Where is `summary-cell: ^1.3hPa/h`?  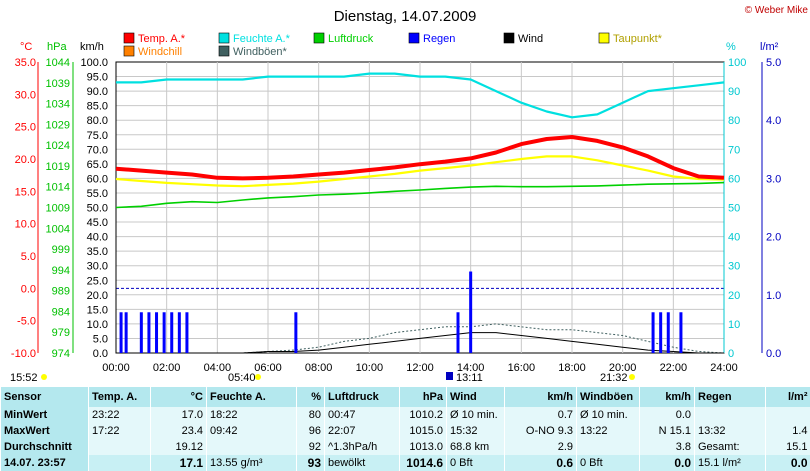 summary-cell: ^1.3hPa/h is located at coordinates (362, 447).